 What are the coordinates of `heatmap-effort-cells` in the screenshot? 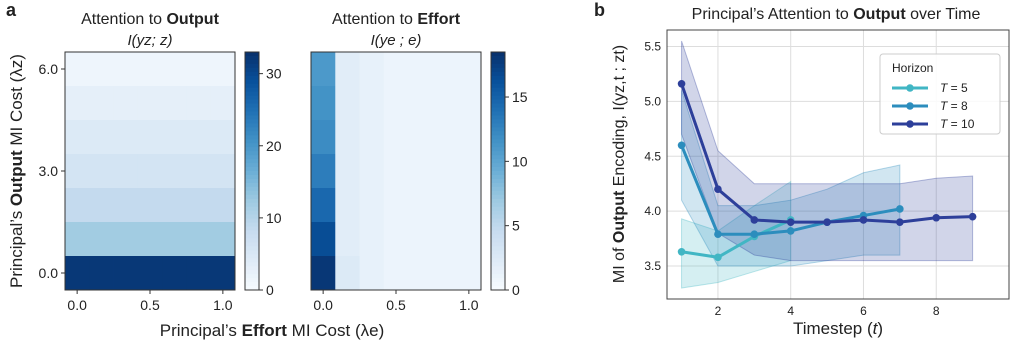 It's located at (396, 171).